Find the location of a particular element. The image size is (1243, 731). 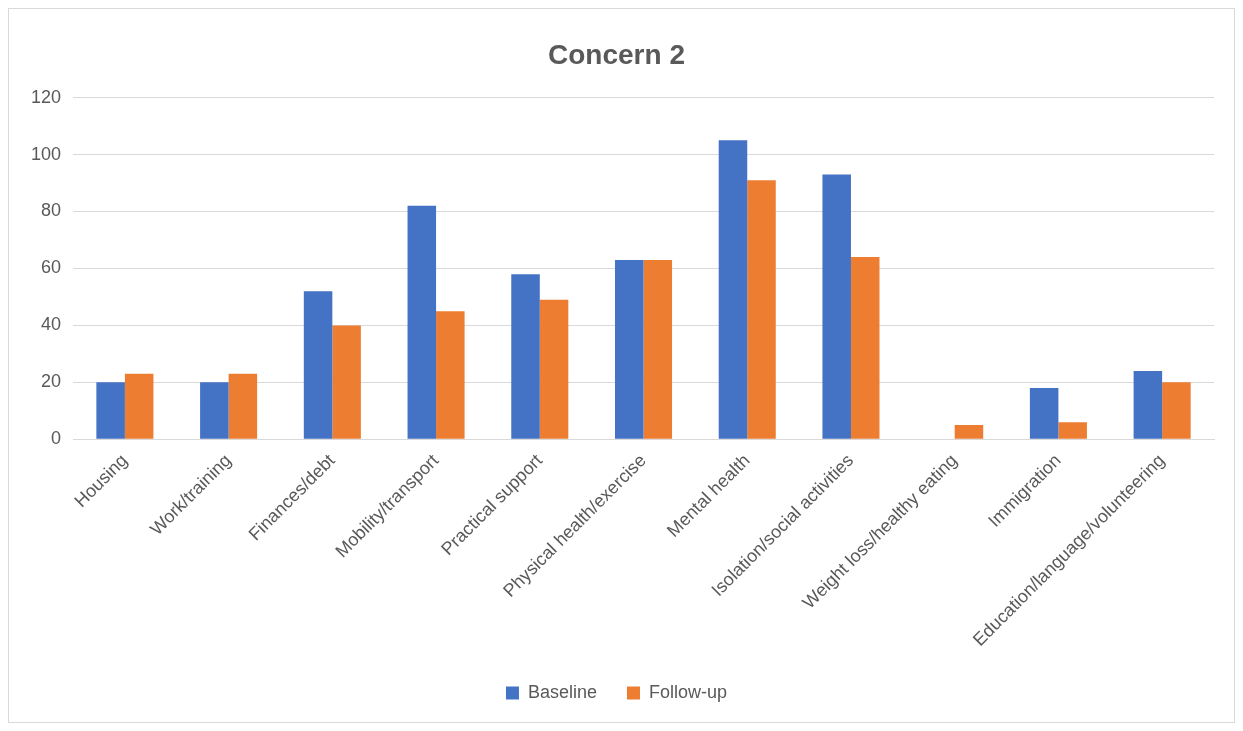

y-tick-label: 0 is located at coordinates (56, 438).